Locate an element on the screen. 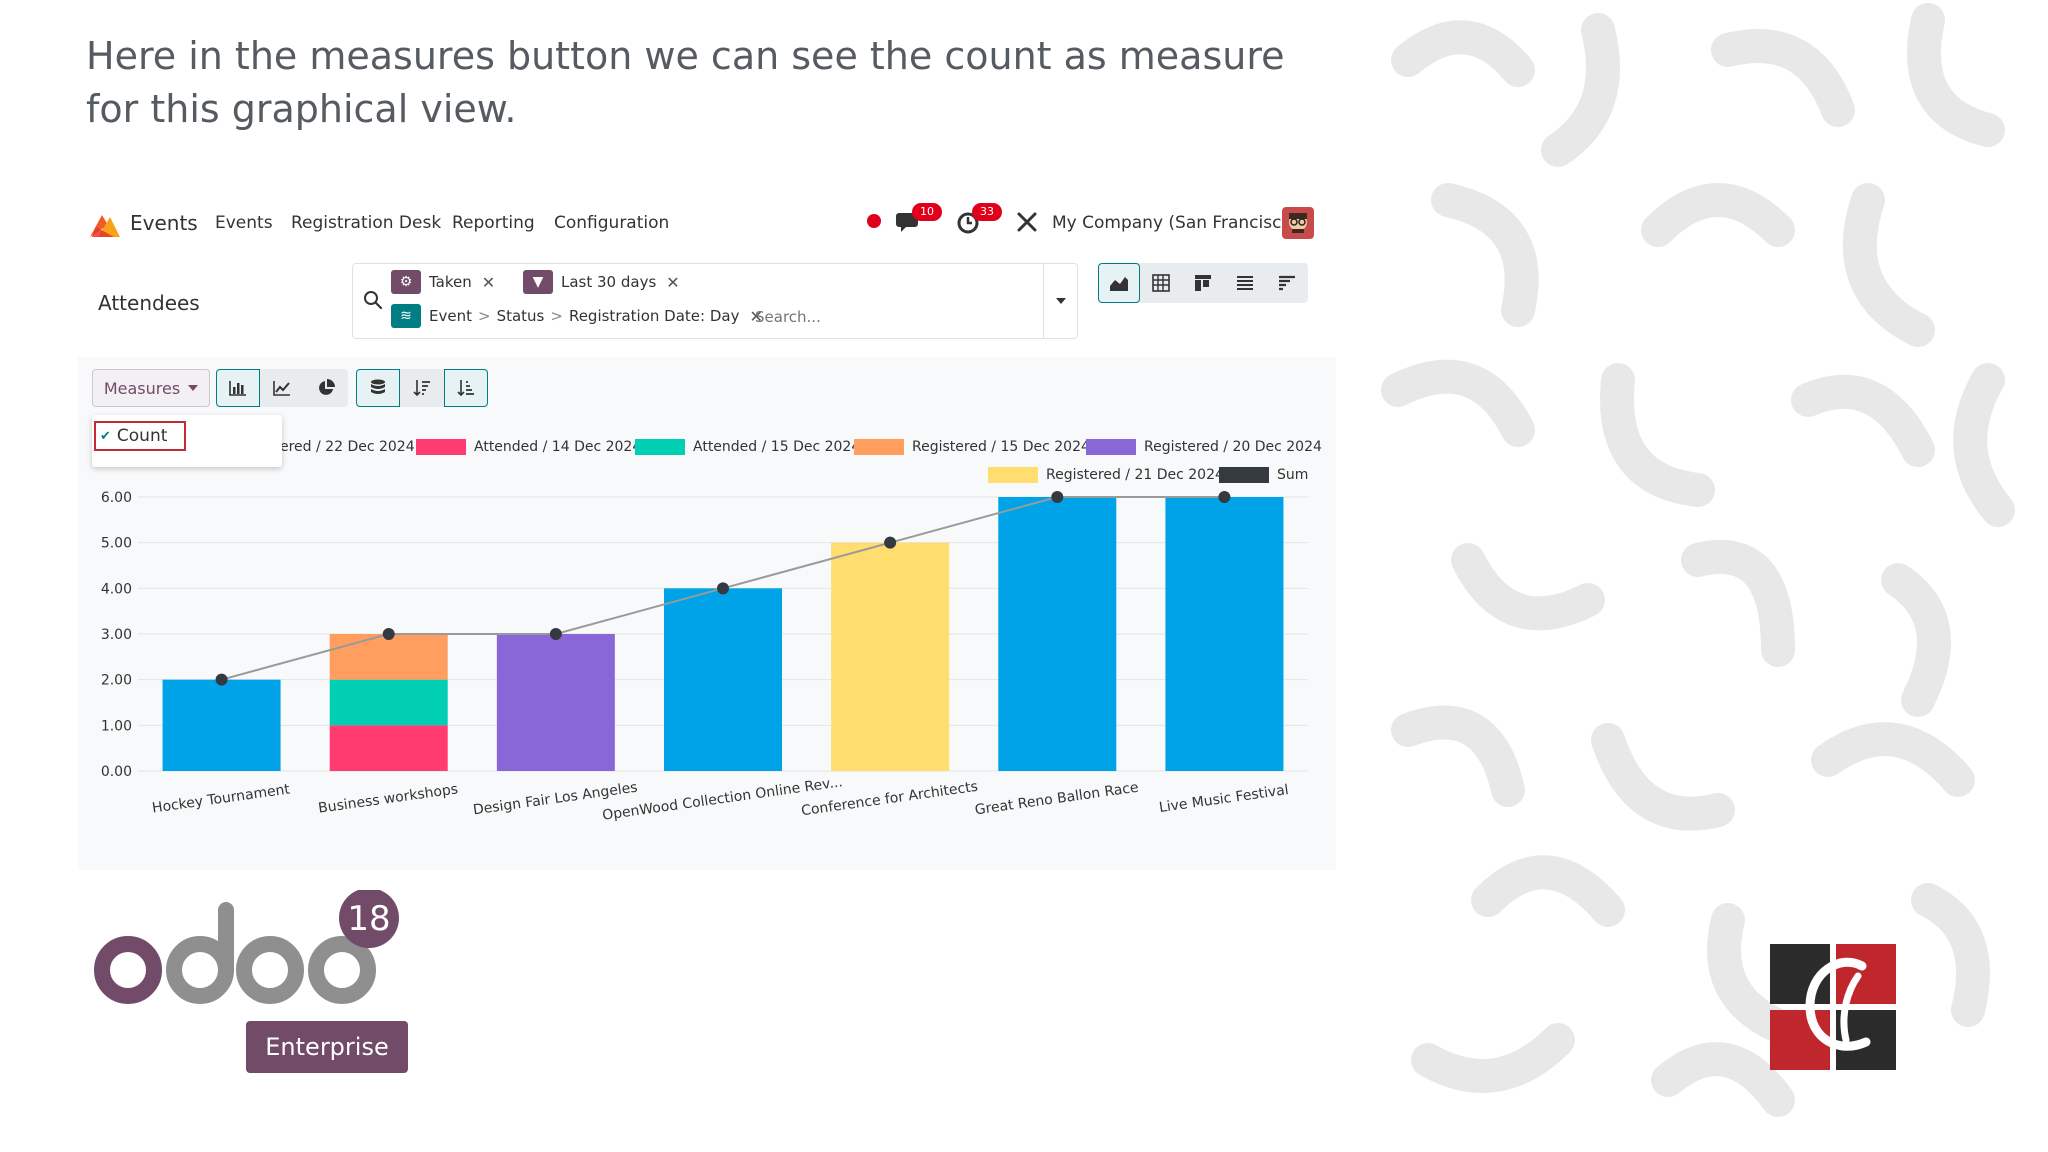 Image resolution: width=2048 pixels, height=1152 pixels. stacked-button is located at coordinates (378, 388).